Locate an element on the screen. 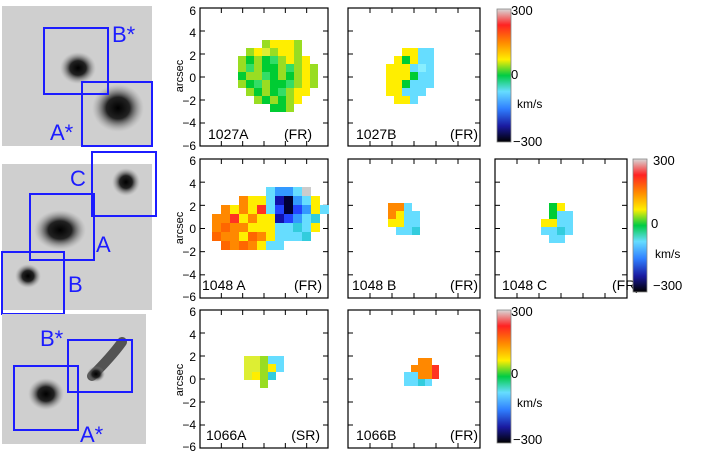 This screenshot has width=709, height=459. y-tick-label: 2 is located at coordinates (192, 357).